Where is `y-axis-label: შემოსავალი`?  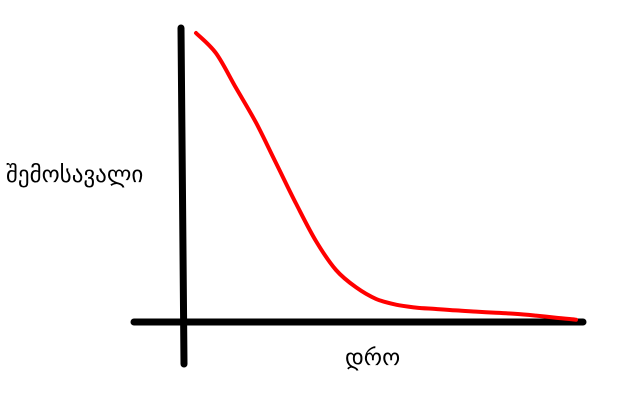
y-axis-label: შემოსავალი is located at coordinates (74, 175).